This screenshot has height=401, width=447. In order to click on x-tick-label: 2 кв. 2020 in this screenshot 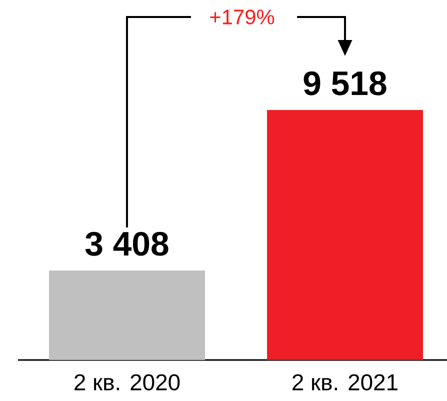, I will do `click(127, 382)`.